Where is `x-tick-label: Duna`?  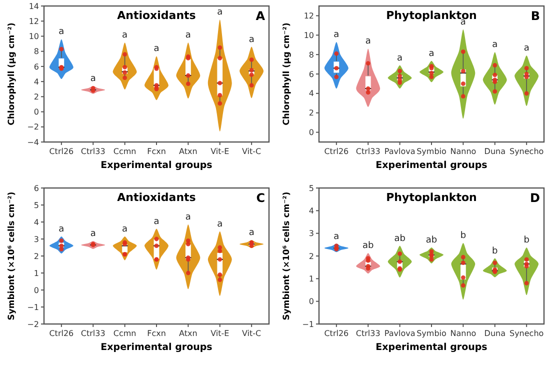 x-tick-label: Duna is located at coordinates (495, 333).